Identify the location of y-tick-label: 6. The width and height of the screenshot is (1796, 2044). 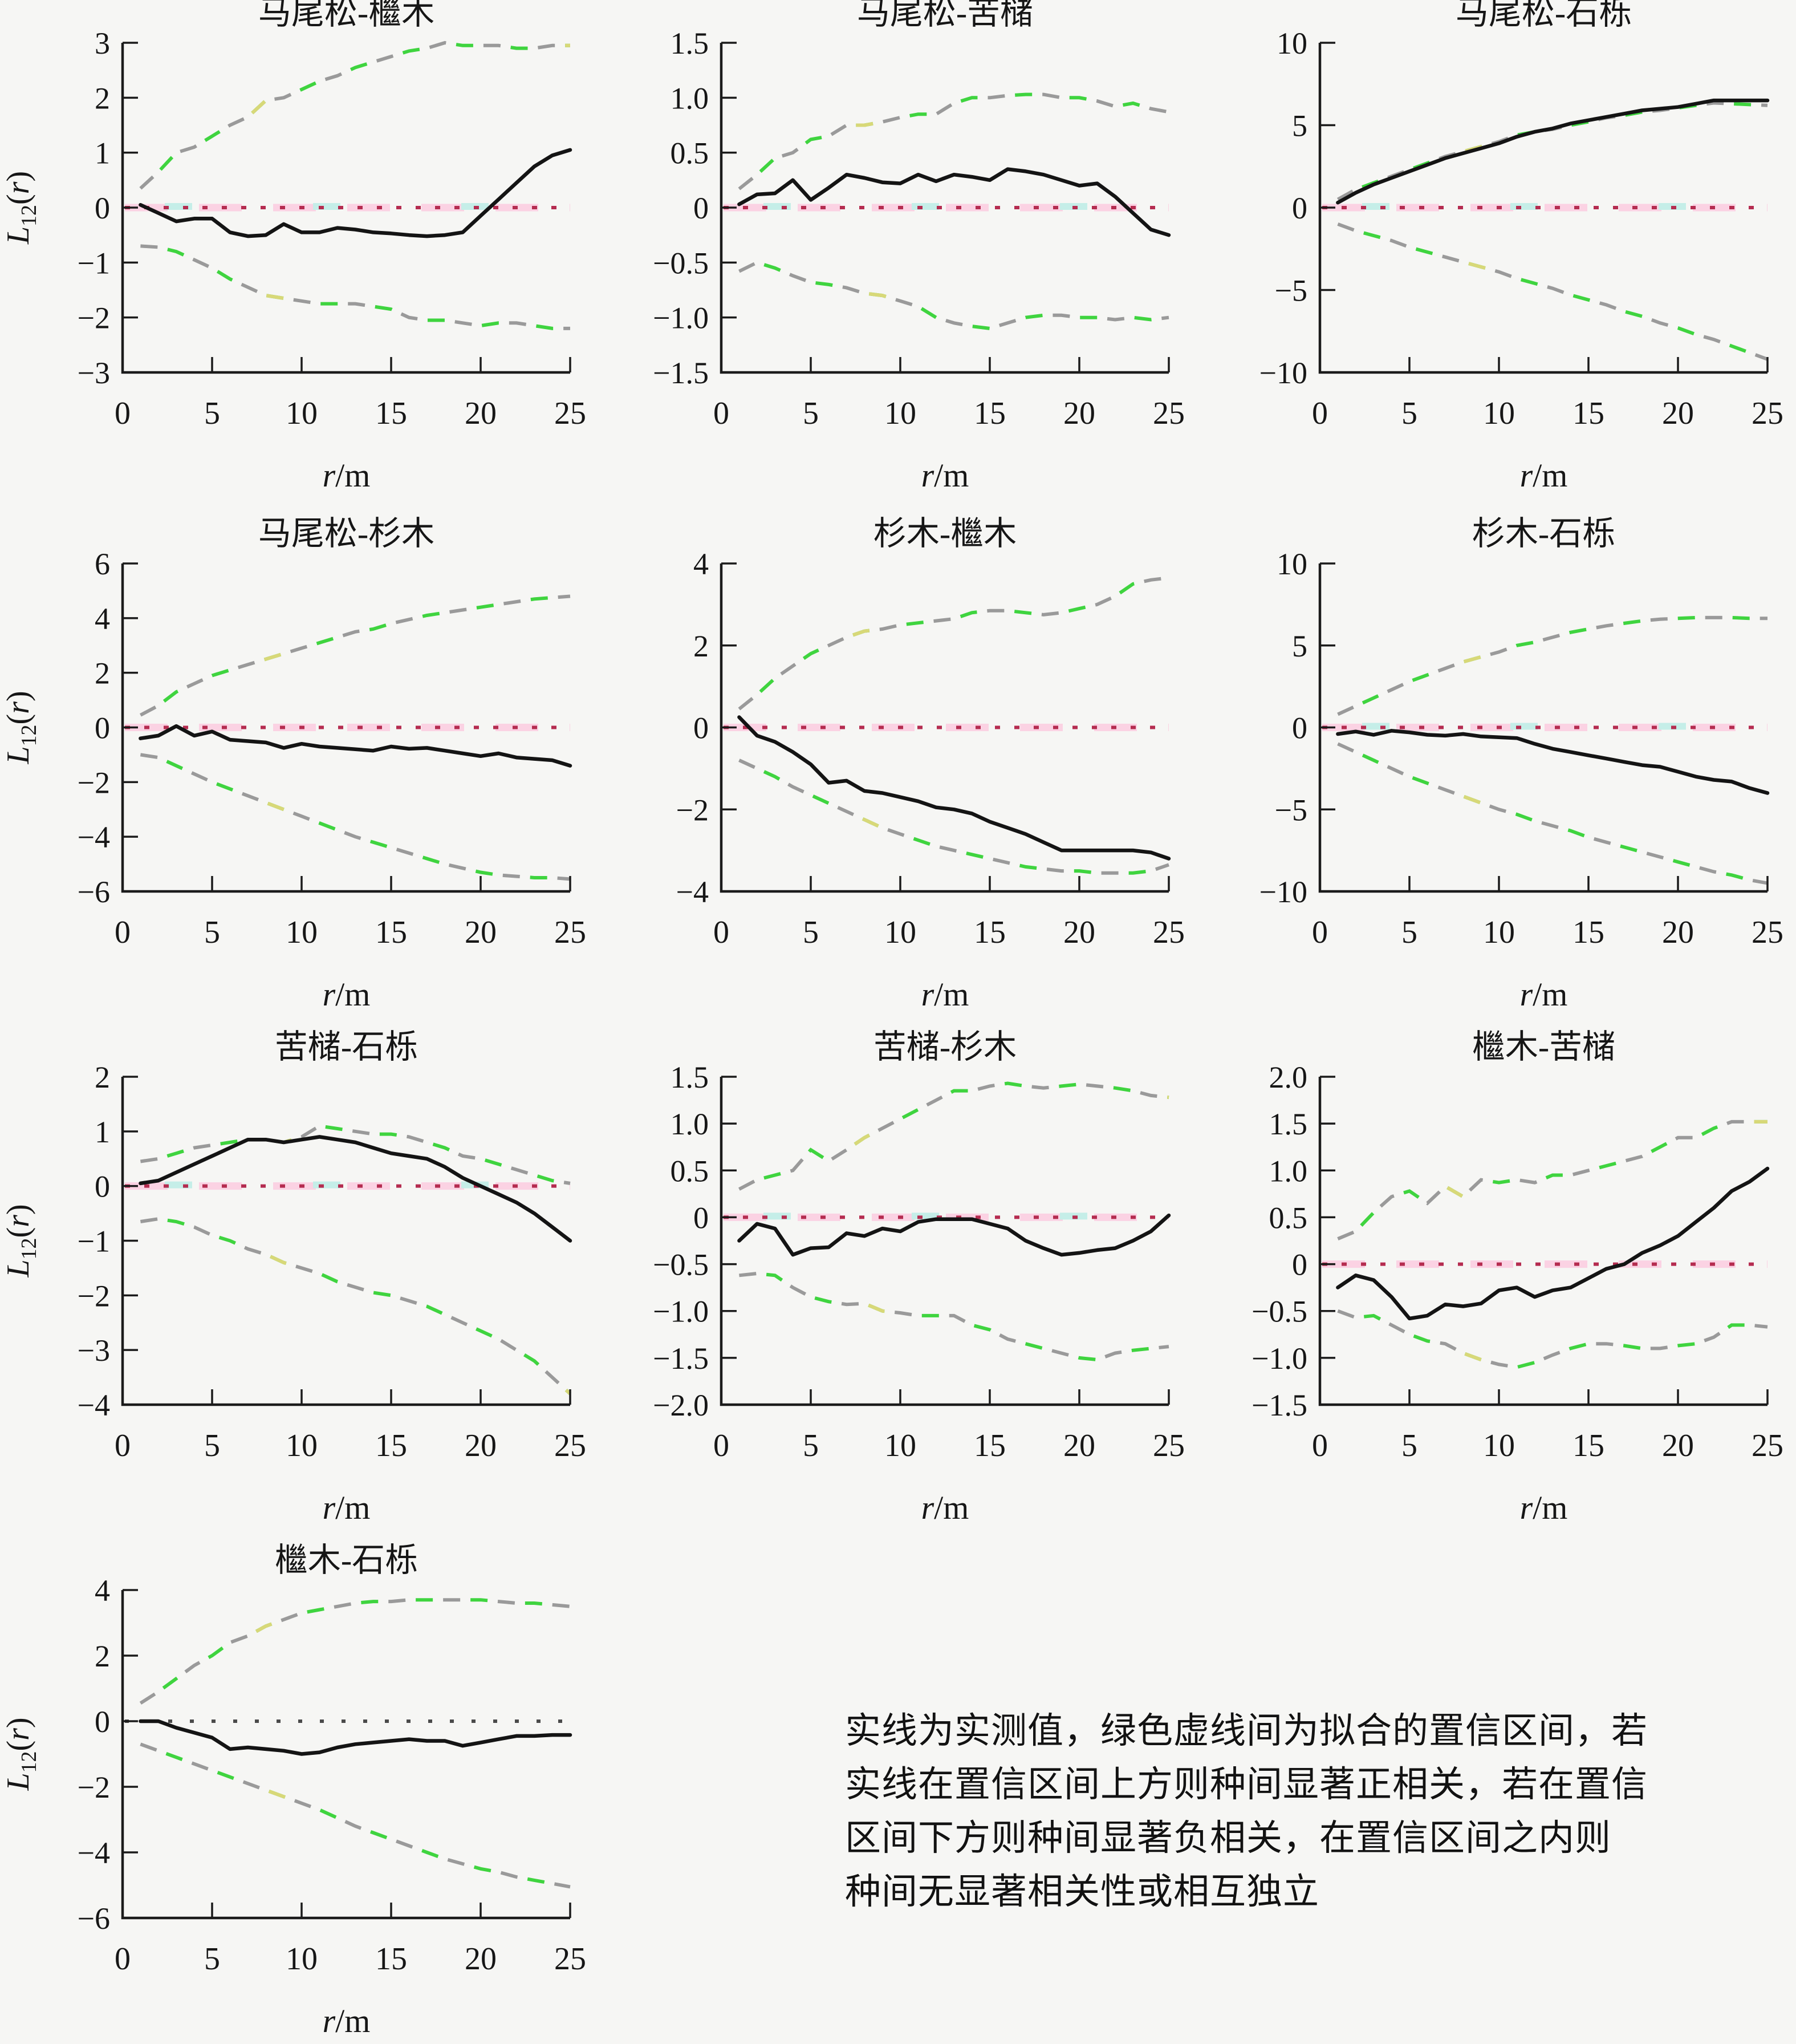
(102, 564).